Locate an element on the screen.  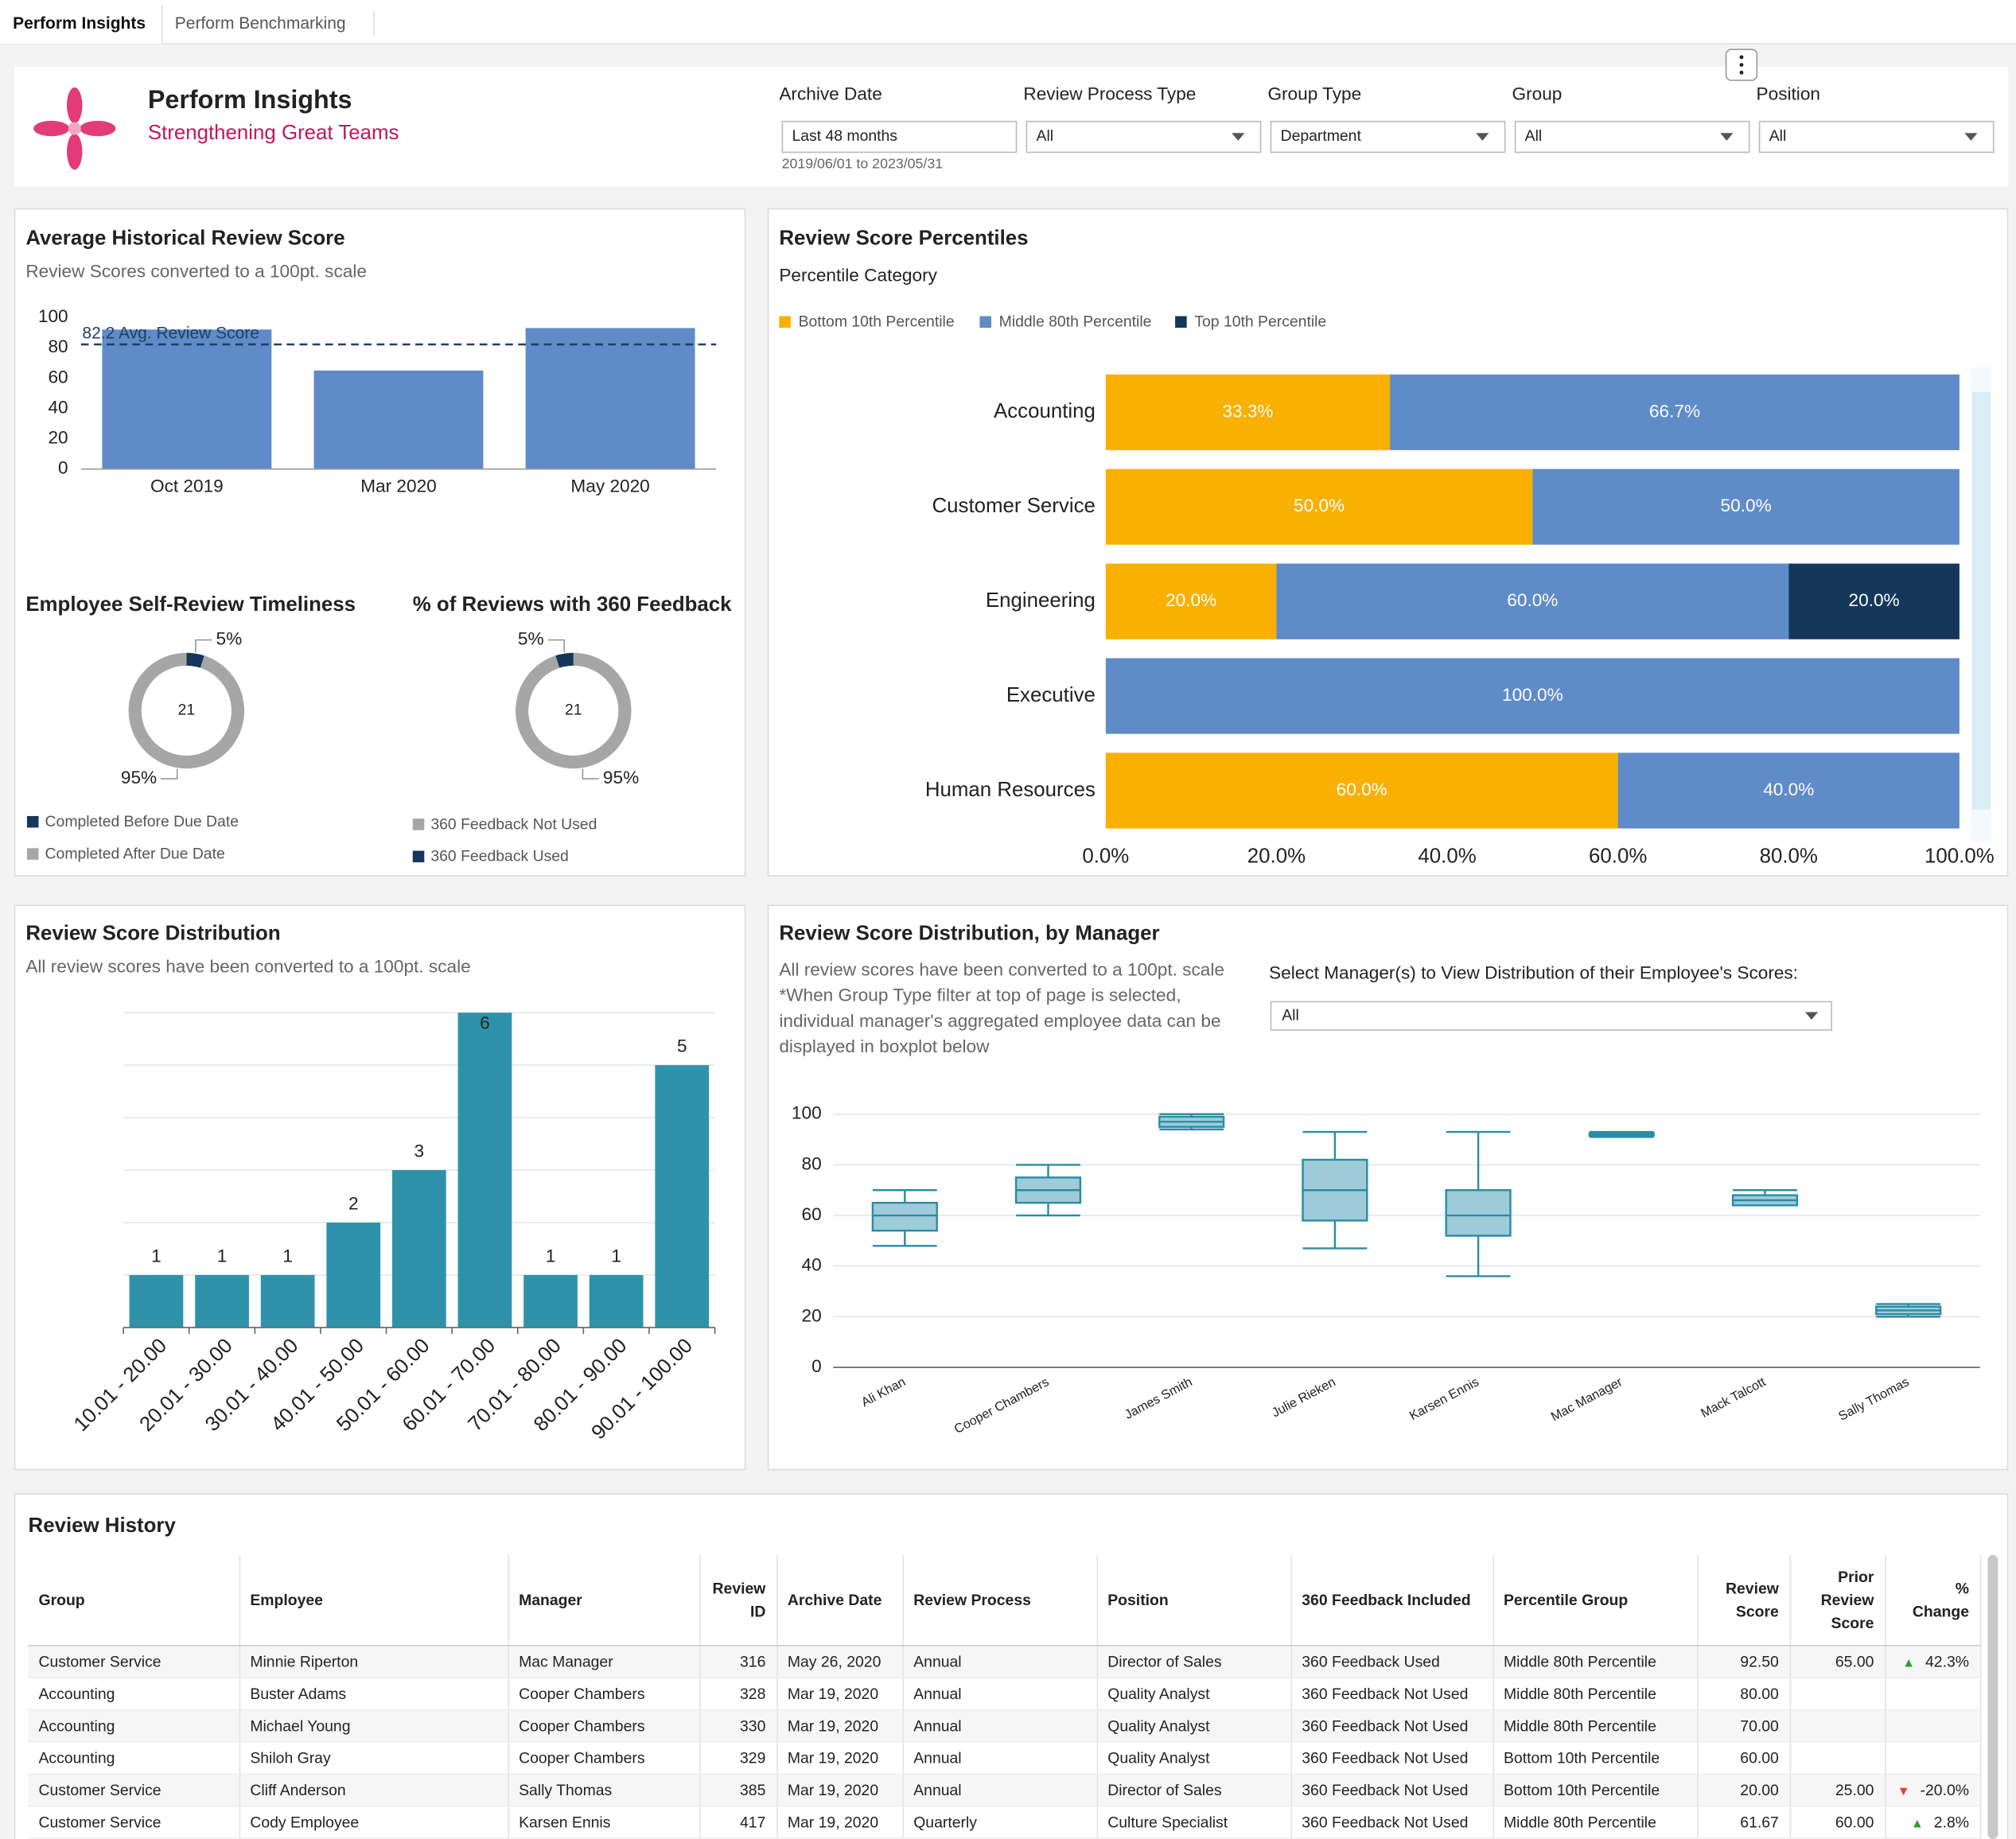
tab-label: Perform Insights is located at coordinates (79, 23).